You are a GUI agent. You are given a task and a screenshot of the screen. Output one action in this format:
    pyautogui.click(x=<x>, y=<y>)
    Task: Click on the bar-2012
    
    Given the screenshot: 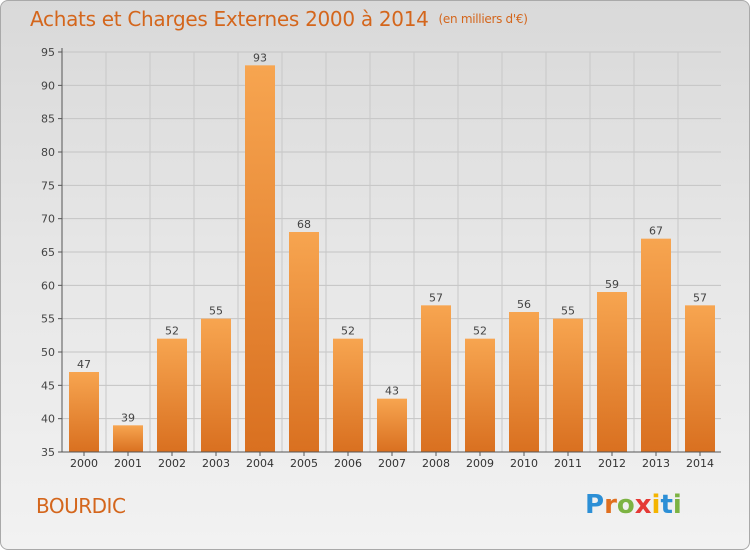 What is the action you would take?
    pyautogui.click(x=612, y=372)
    